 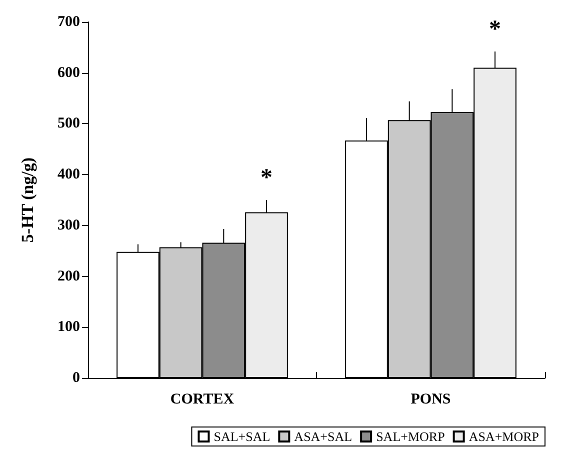 What do you see at coordinates (69, 276) in the screenshot?
I see `y-tick-label: 200` at bounding box center [69, 276].